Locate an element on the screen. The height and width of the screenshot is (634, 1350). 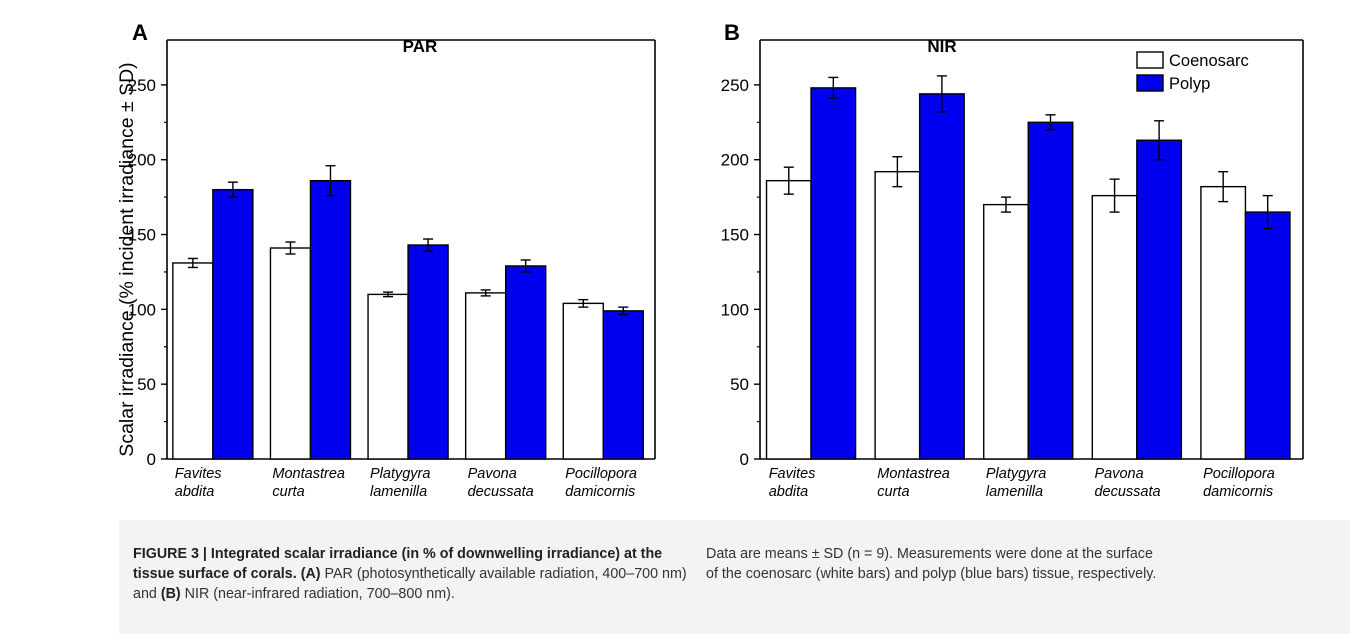
caption-a-label: (A) is located at coordinates (310, 574).